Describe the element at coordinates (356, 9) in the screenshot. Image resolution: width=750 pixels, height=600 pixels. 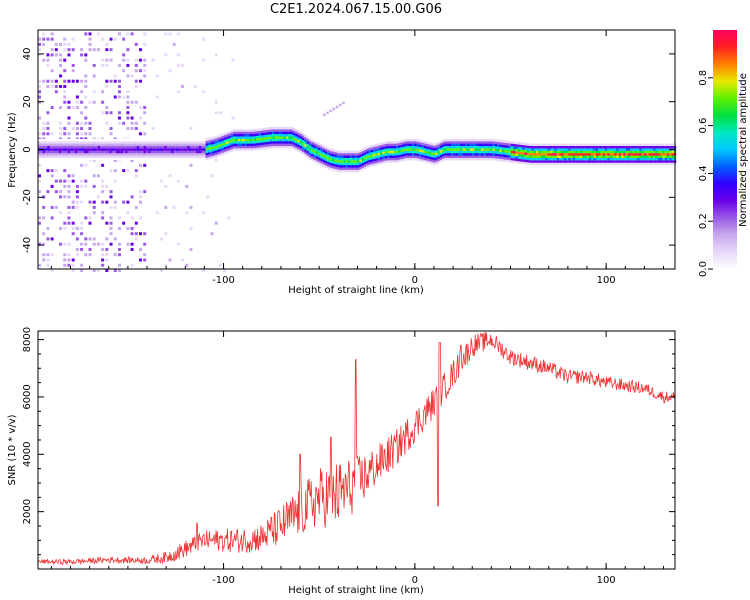
I see `chart-title: C2E1.2024.067.15.00.G06` at that location.